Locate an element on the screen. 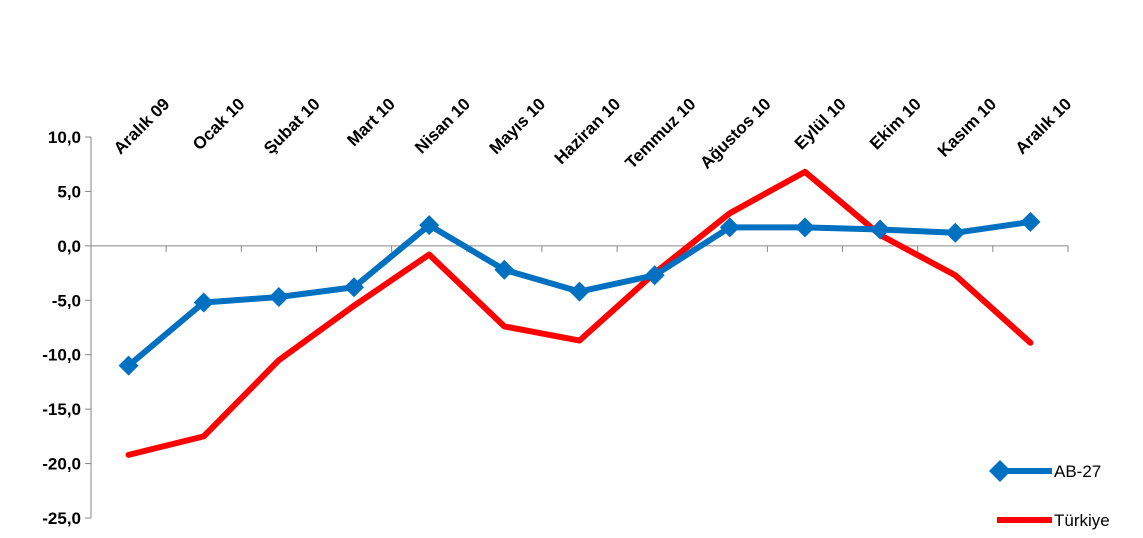  y-tick-label: 10,0 is located at coordinates (64, 137).